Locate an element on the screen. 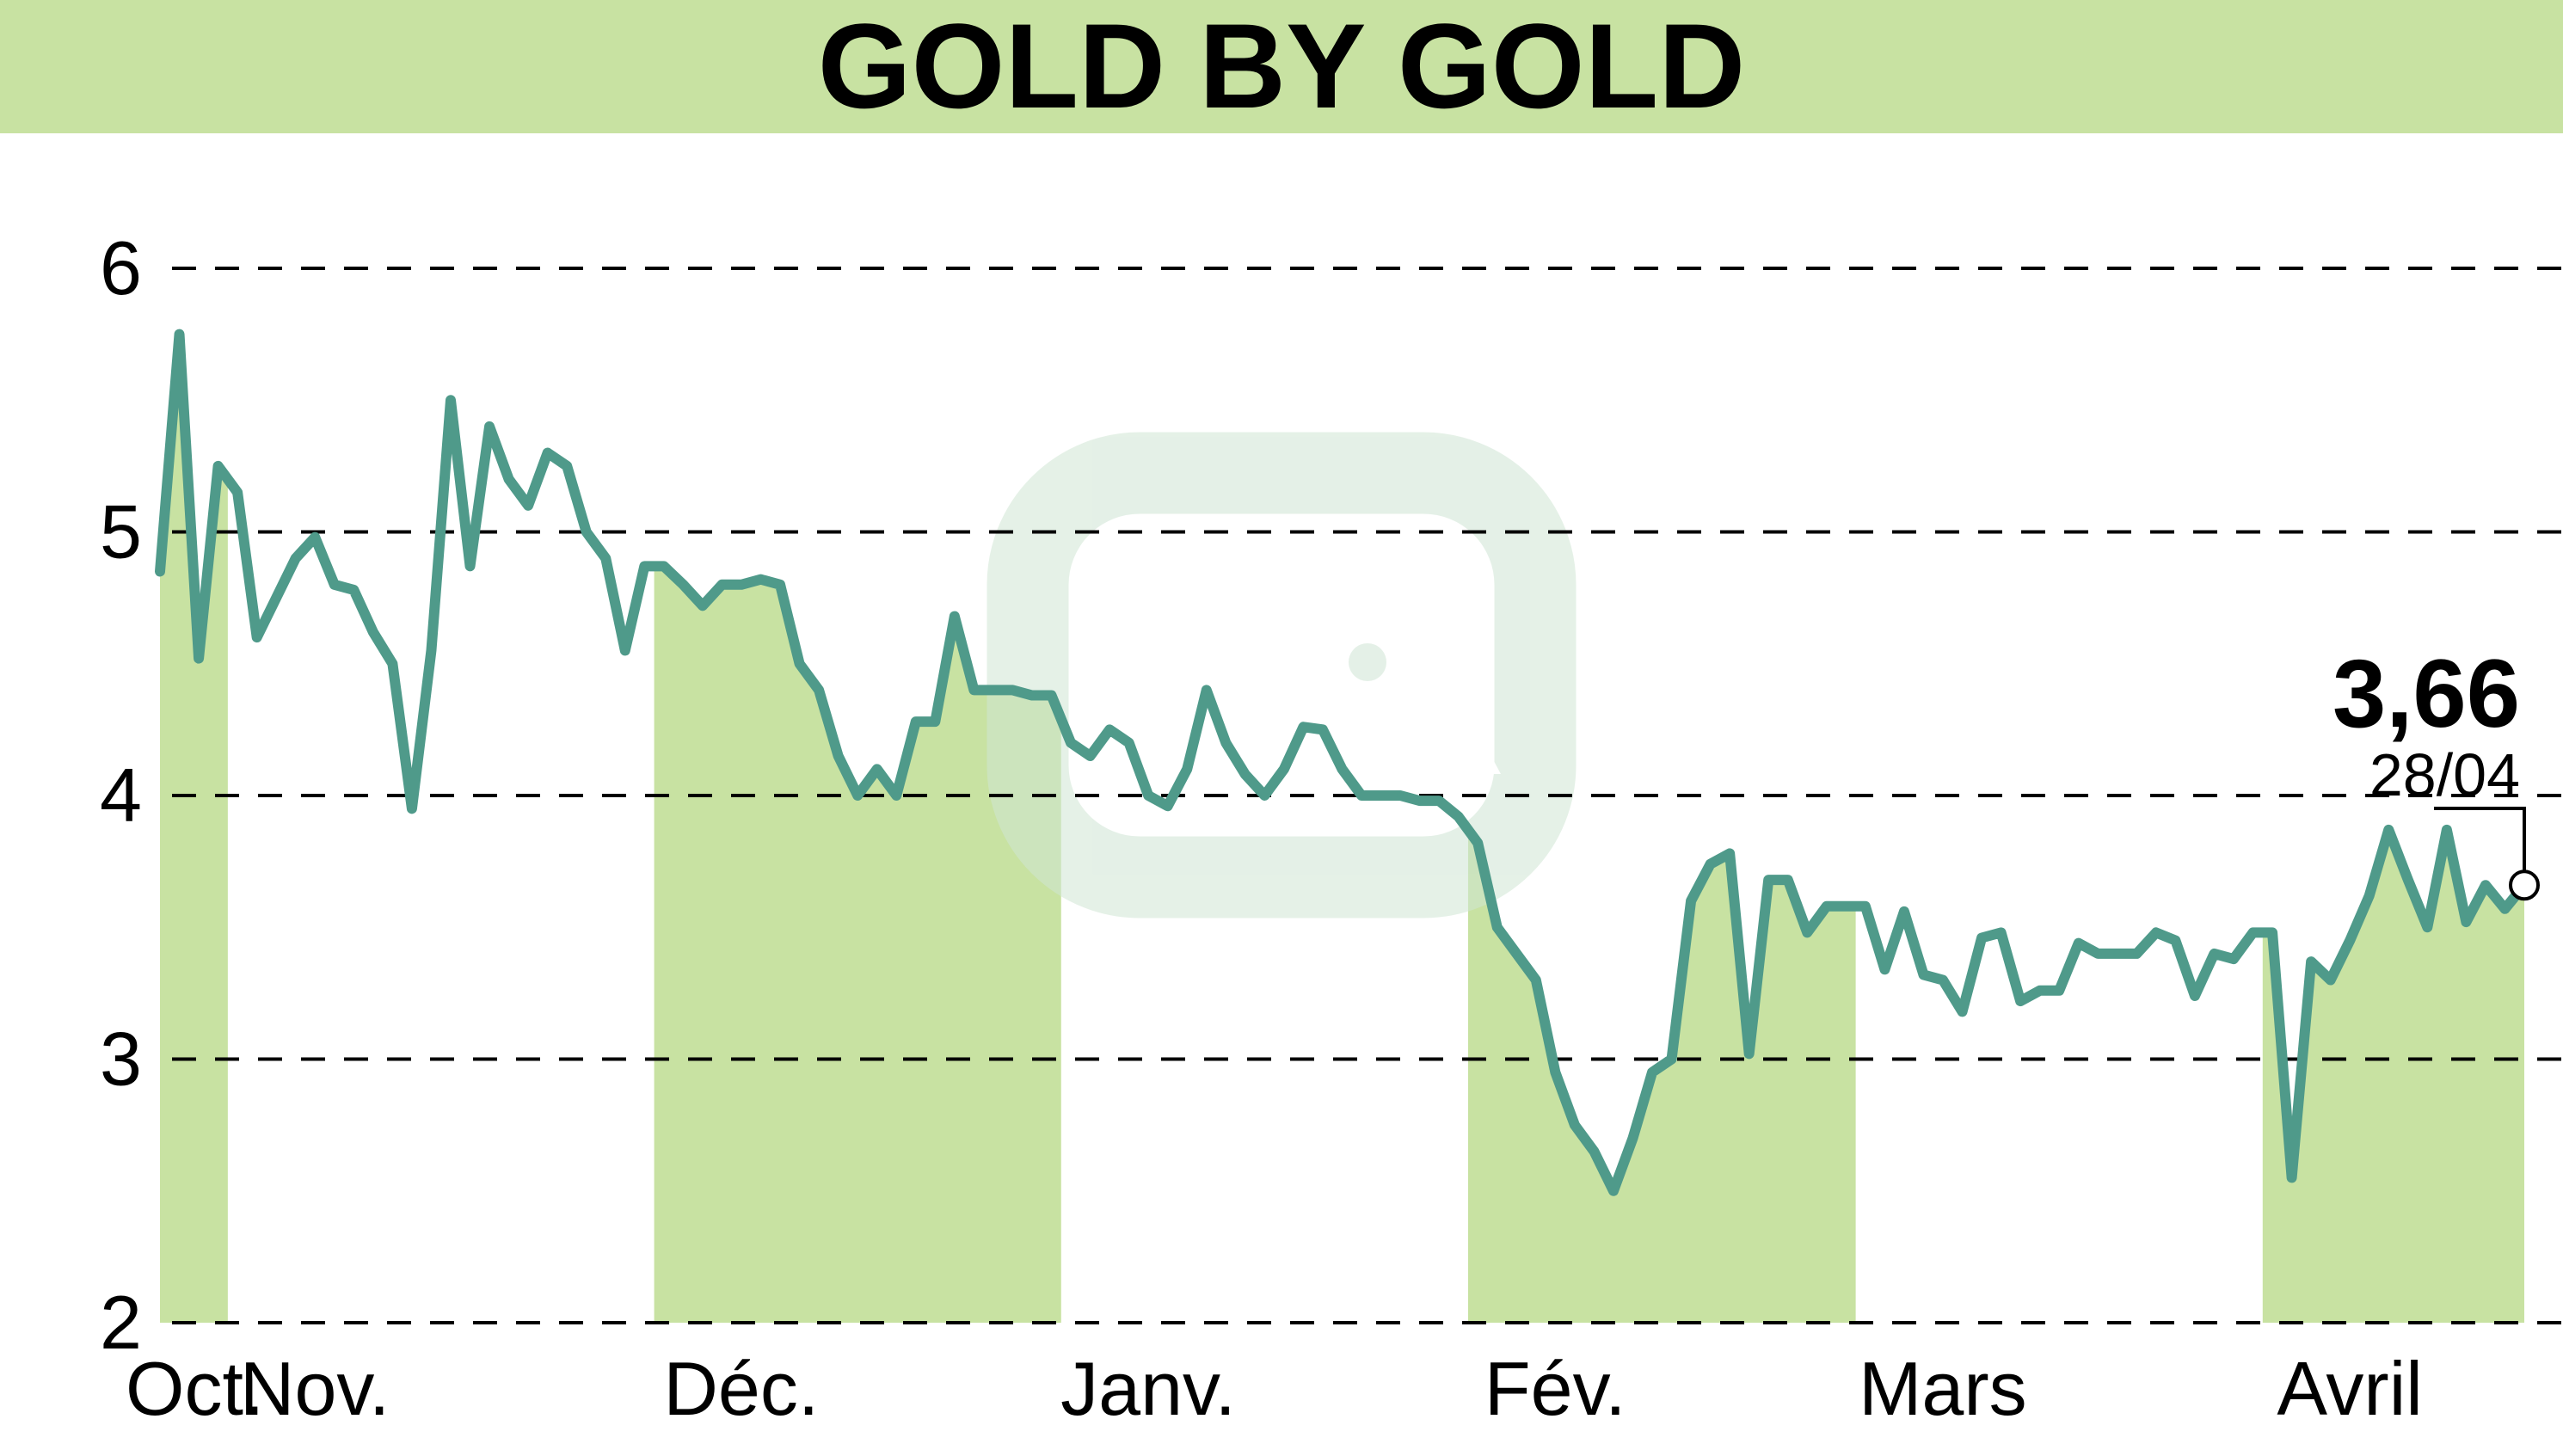 The width and height of the screenshot is (2563, 1456). last-value-marker is located at coordinates (2524, 885).